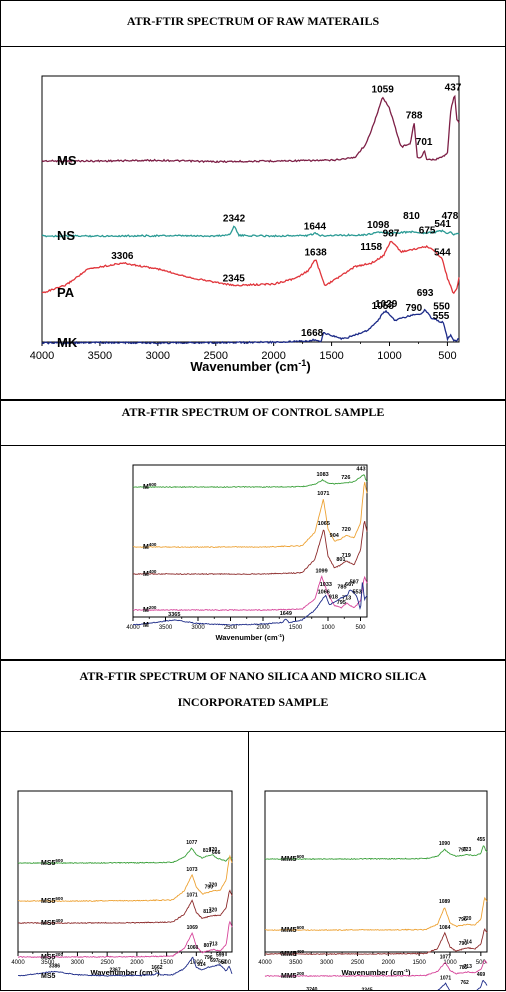 This screenshot has width=506, height=992. I want to click on peak-label: 544, so click(442, 252).